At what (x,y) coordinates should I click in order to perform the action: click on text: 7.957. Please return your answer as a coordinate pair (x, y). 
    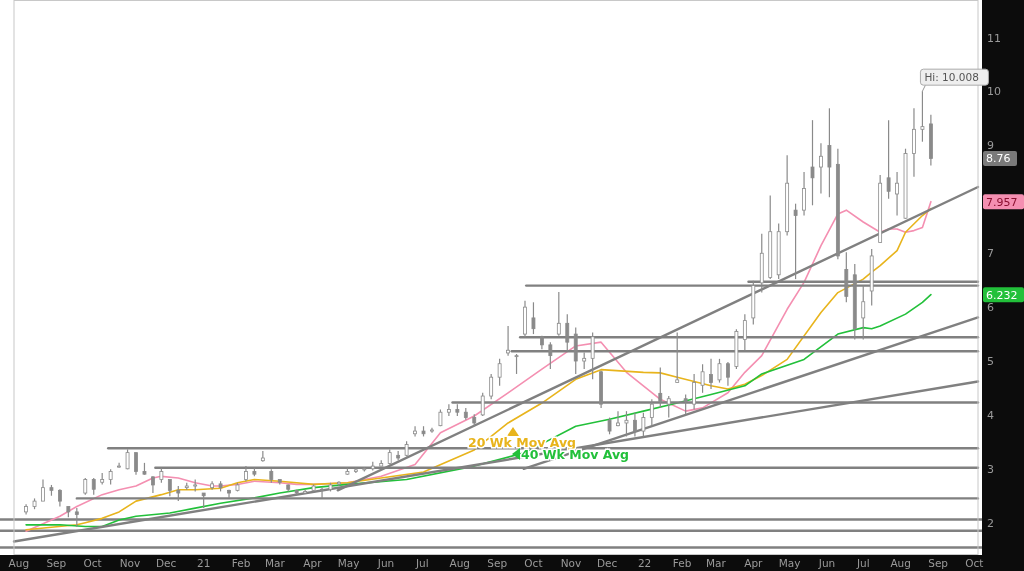
    Looking at the image, I should click on (1002, 202).